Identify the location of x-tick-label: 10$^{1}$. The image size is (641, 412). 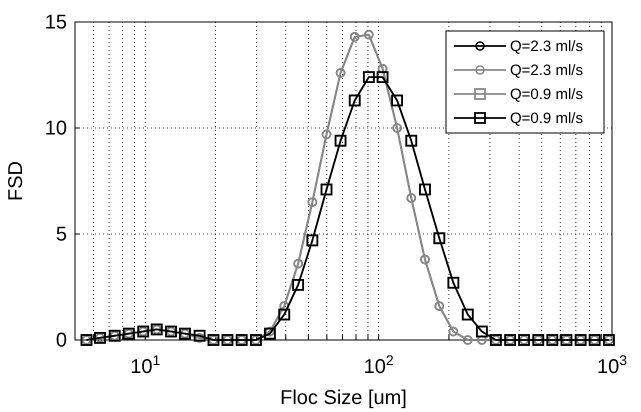
(145, 365).